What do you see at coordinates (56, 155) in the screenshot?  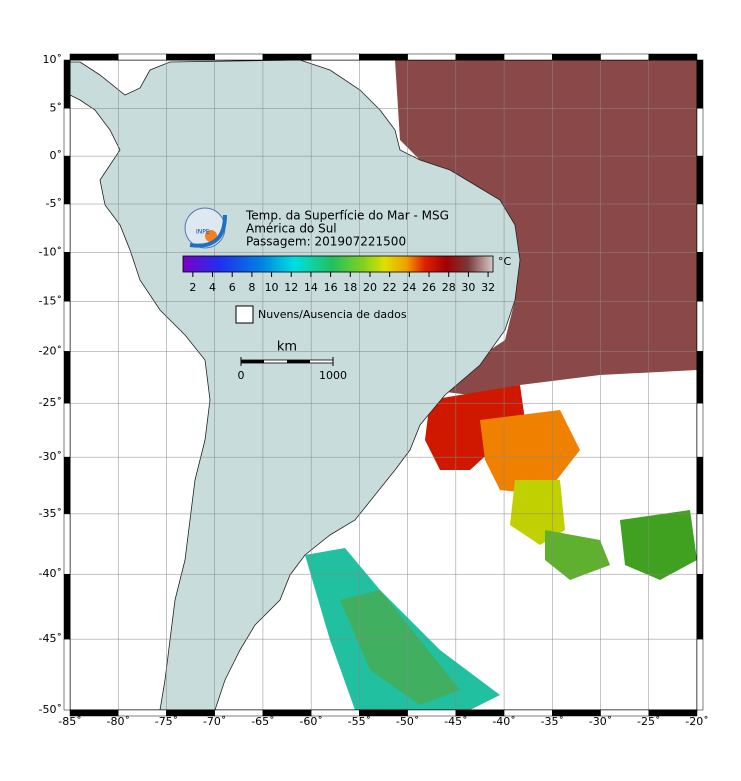 I see `lat-tick-label: 0˚` at bounding box center [56, 155].